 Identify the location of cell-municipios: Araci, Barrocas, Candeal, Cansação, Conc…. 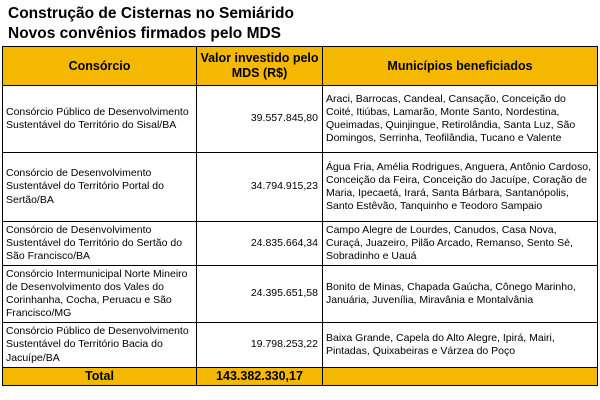
(460, 119).